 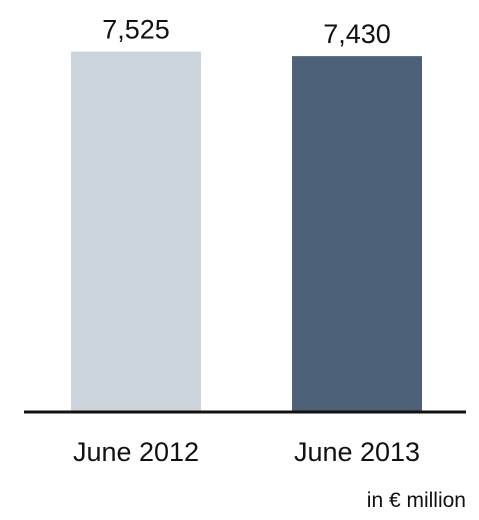 What do you see at coordinates (246, 32) in the screenshot?
I see `value-labels-group: 7,525 7,430` at bounding box center [246, 32].